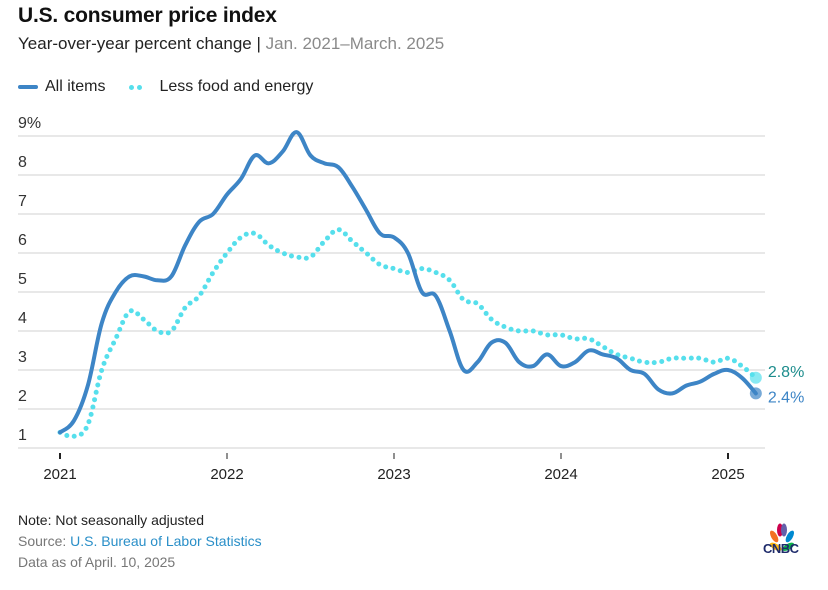 Image resolution: width=828 pixels, height=590 pixels. What do you see at coordinates (22, 435) in the screenshot?
I see `y-tick-label: 1` at bounding box center [22, 435].